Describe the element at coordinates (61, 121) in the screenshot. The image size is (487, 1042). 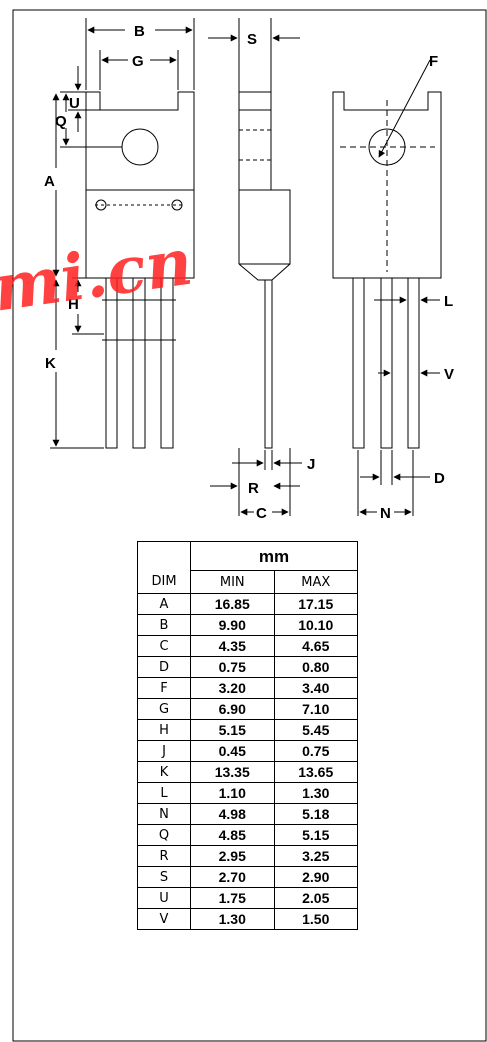
I see `label-q: Q` at that location.